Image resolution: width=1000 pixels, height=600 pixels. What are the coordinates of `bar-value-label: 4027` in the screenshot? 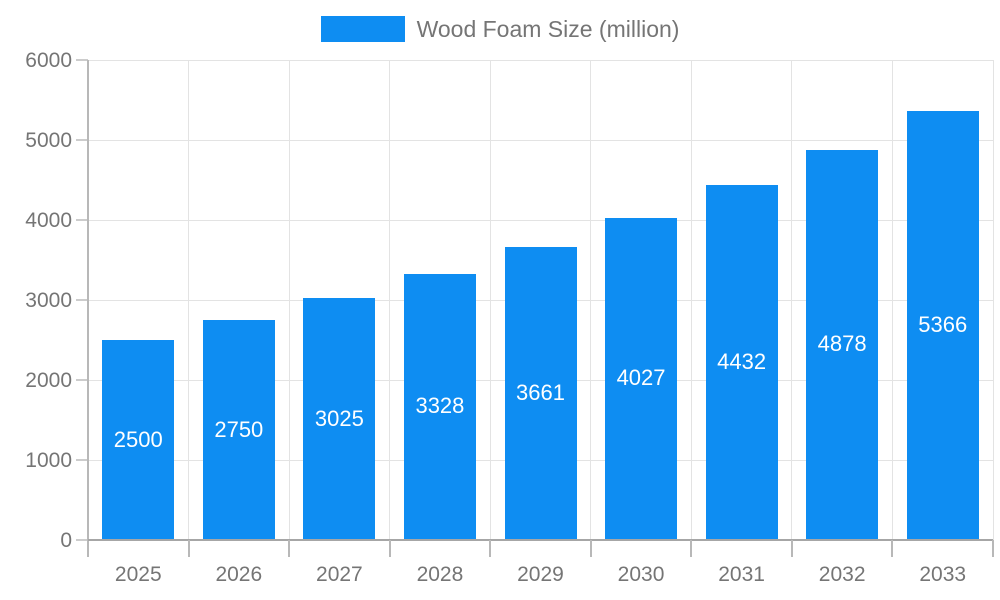 It's located at (641, 378).